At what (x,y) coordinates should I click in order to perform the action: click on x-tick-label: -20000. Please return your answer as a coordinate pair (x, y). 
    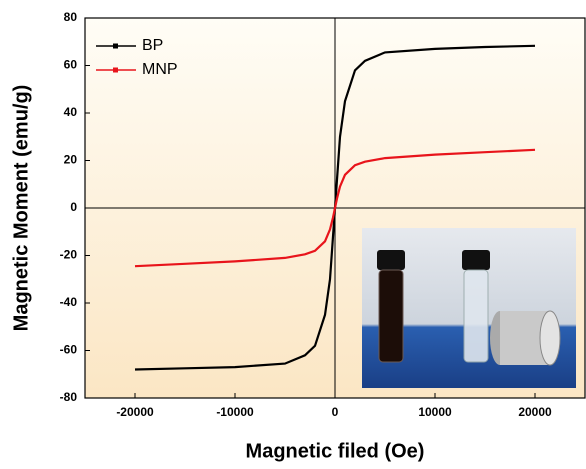
    Looking at the image, I should click on (135, 412).